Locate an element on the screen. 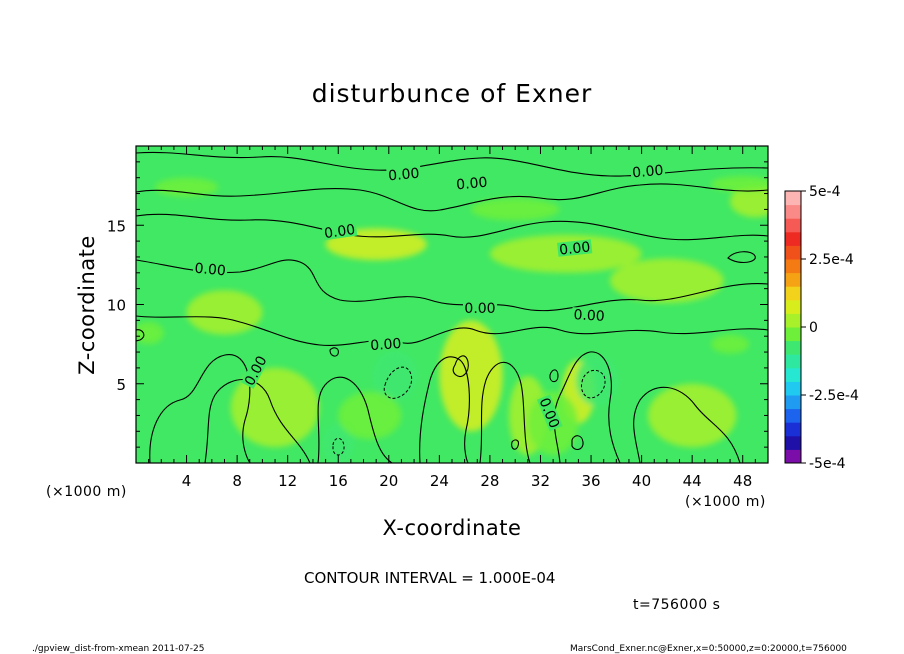 Image resolution: width=904 pixels, height=654 pixels. x-tick-label: 44 is located at coordinates (692, 481).